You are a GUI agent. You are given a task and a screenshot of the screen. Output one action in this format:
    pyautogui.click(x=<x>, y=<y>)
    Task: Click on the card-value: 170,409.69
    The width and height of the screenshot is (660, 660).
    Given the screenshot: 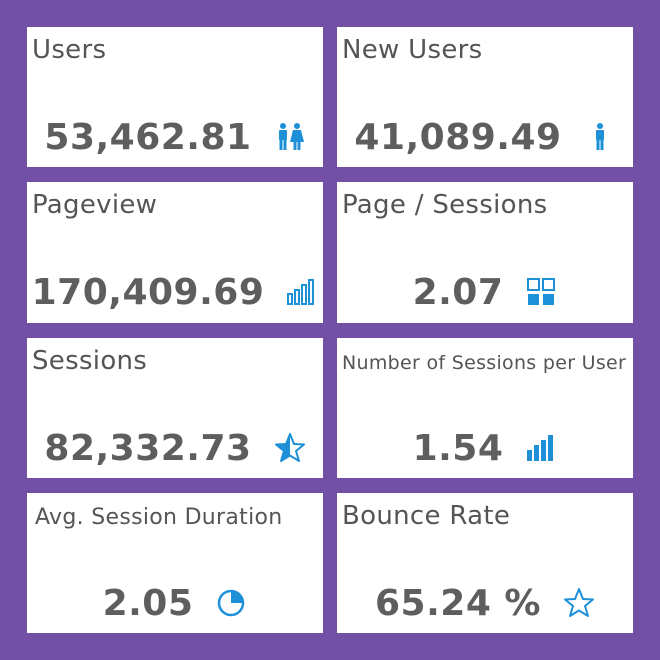 What is the action you would take?
    pyautogui.click(x=148, y=292)
    